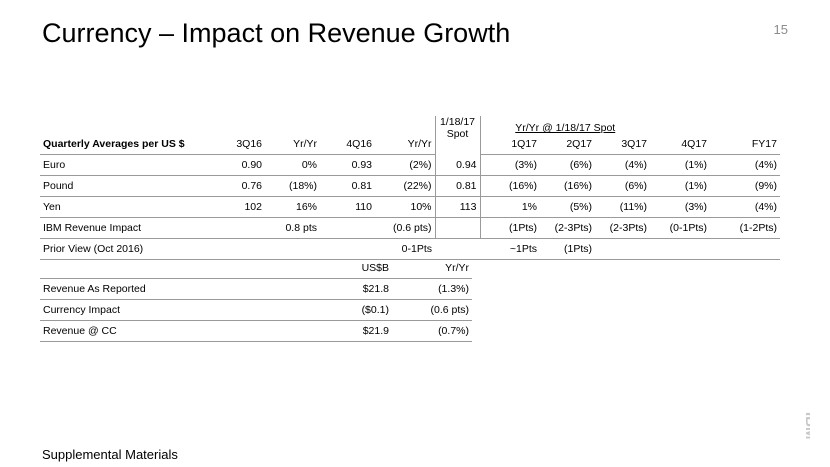 The image size is (830, 467). What do you see at coordinates (745, 144) in the screenshot?
I see `header-fy17: FY17` at bounding box center [745, 144].